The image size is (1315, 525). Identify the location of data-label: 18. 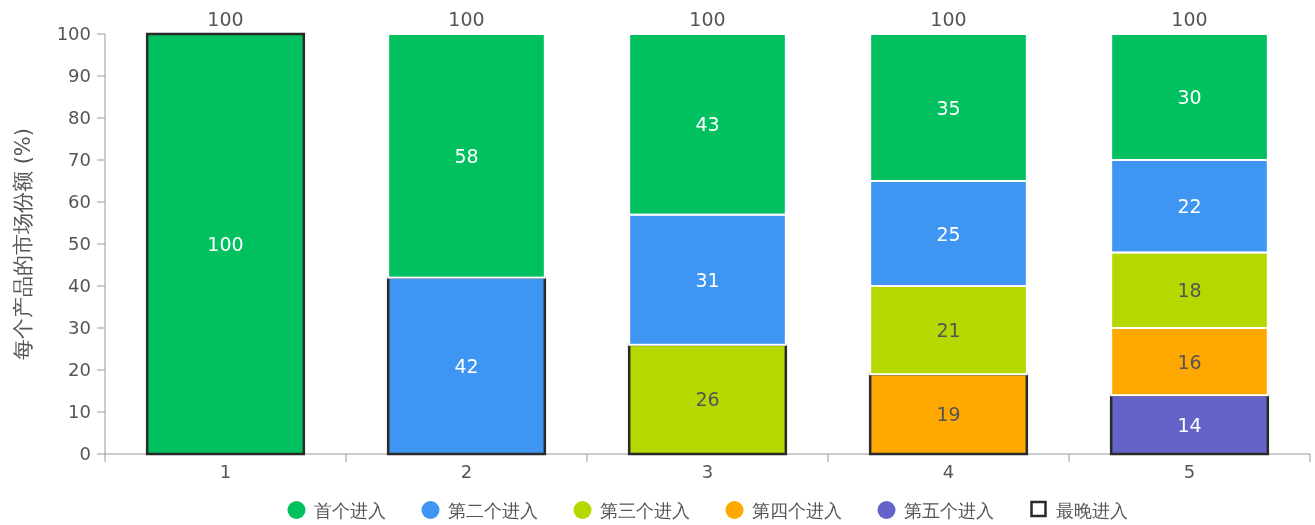
(1189, 290).